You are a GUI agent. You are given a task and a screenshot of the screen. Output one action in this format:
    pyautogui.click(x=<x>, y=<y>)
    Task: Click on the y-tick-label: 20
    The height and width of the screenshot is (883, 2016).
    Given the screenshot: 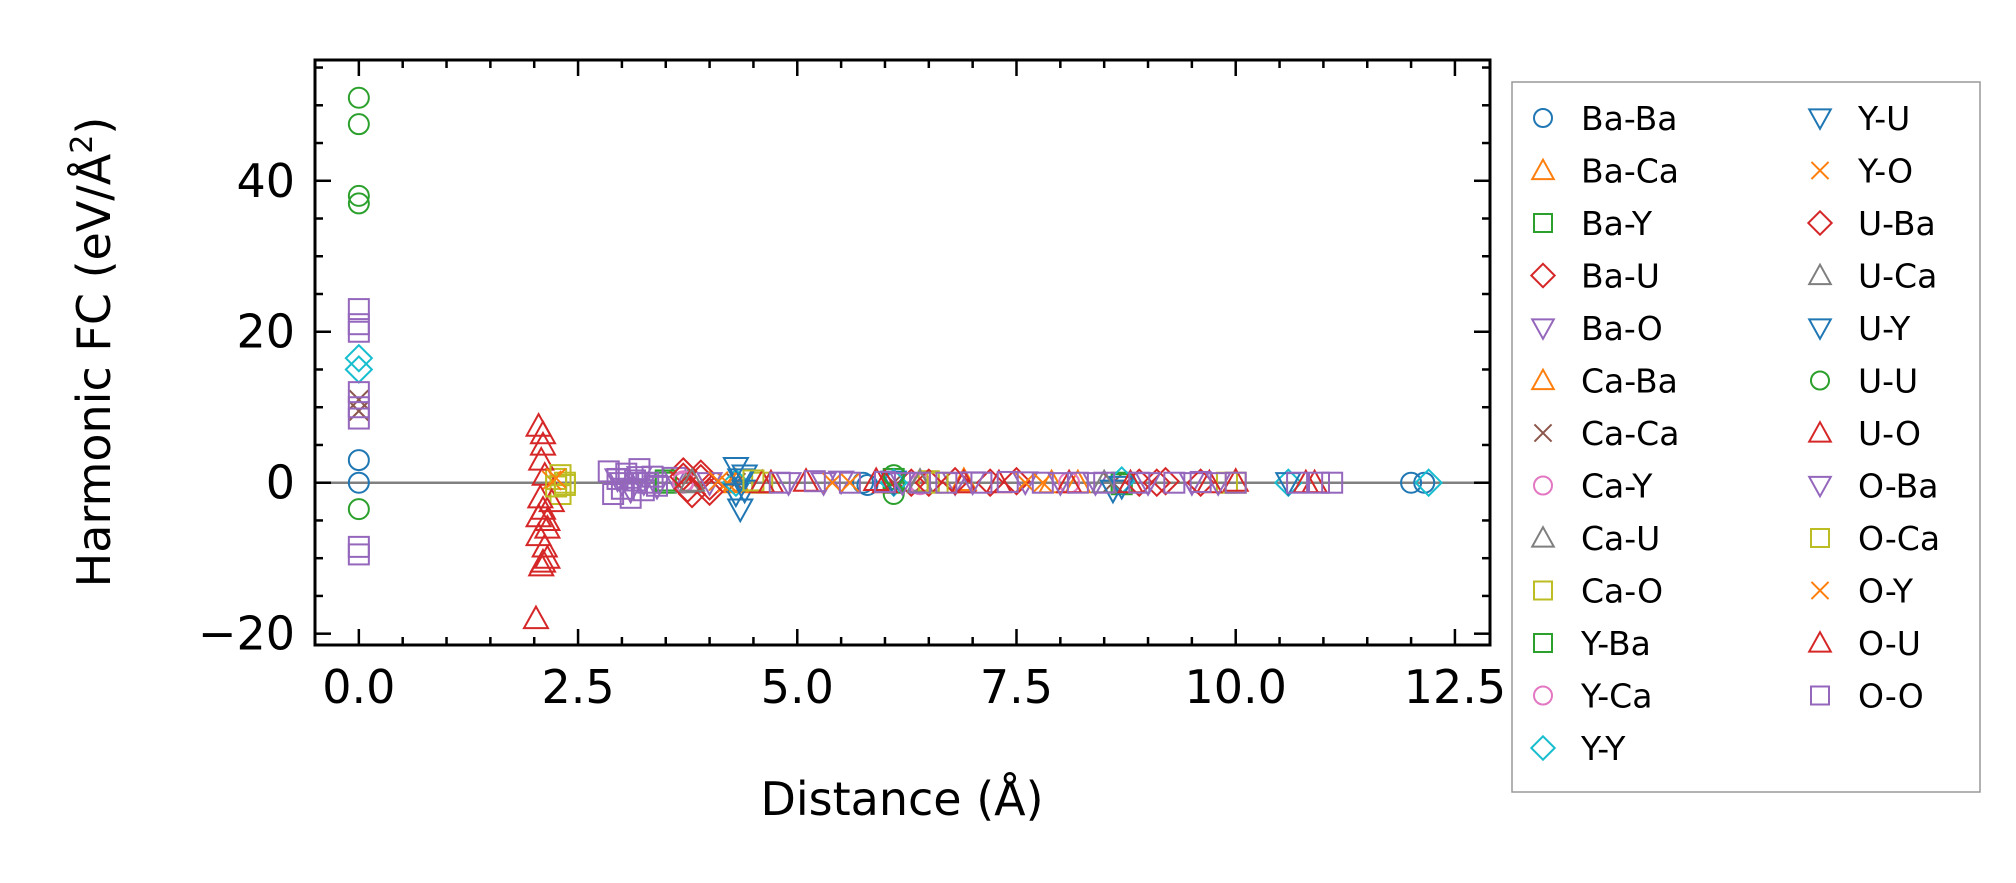 What is the action you would take?
    pyautogui.click(x=265, y=332)
    